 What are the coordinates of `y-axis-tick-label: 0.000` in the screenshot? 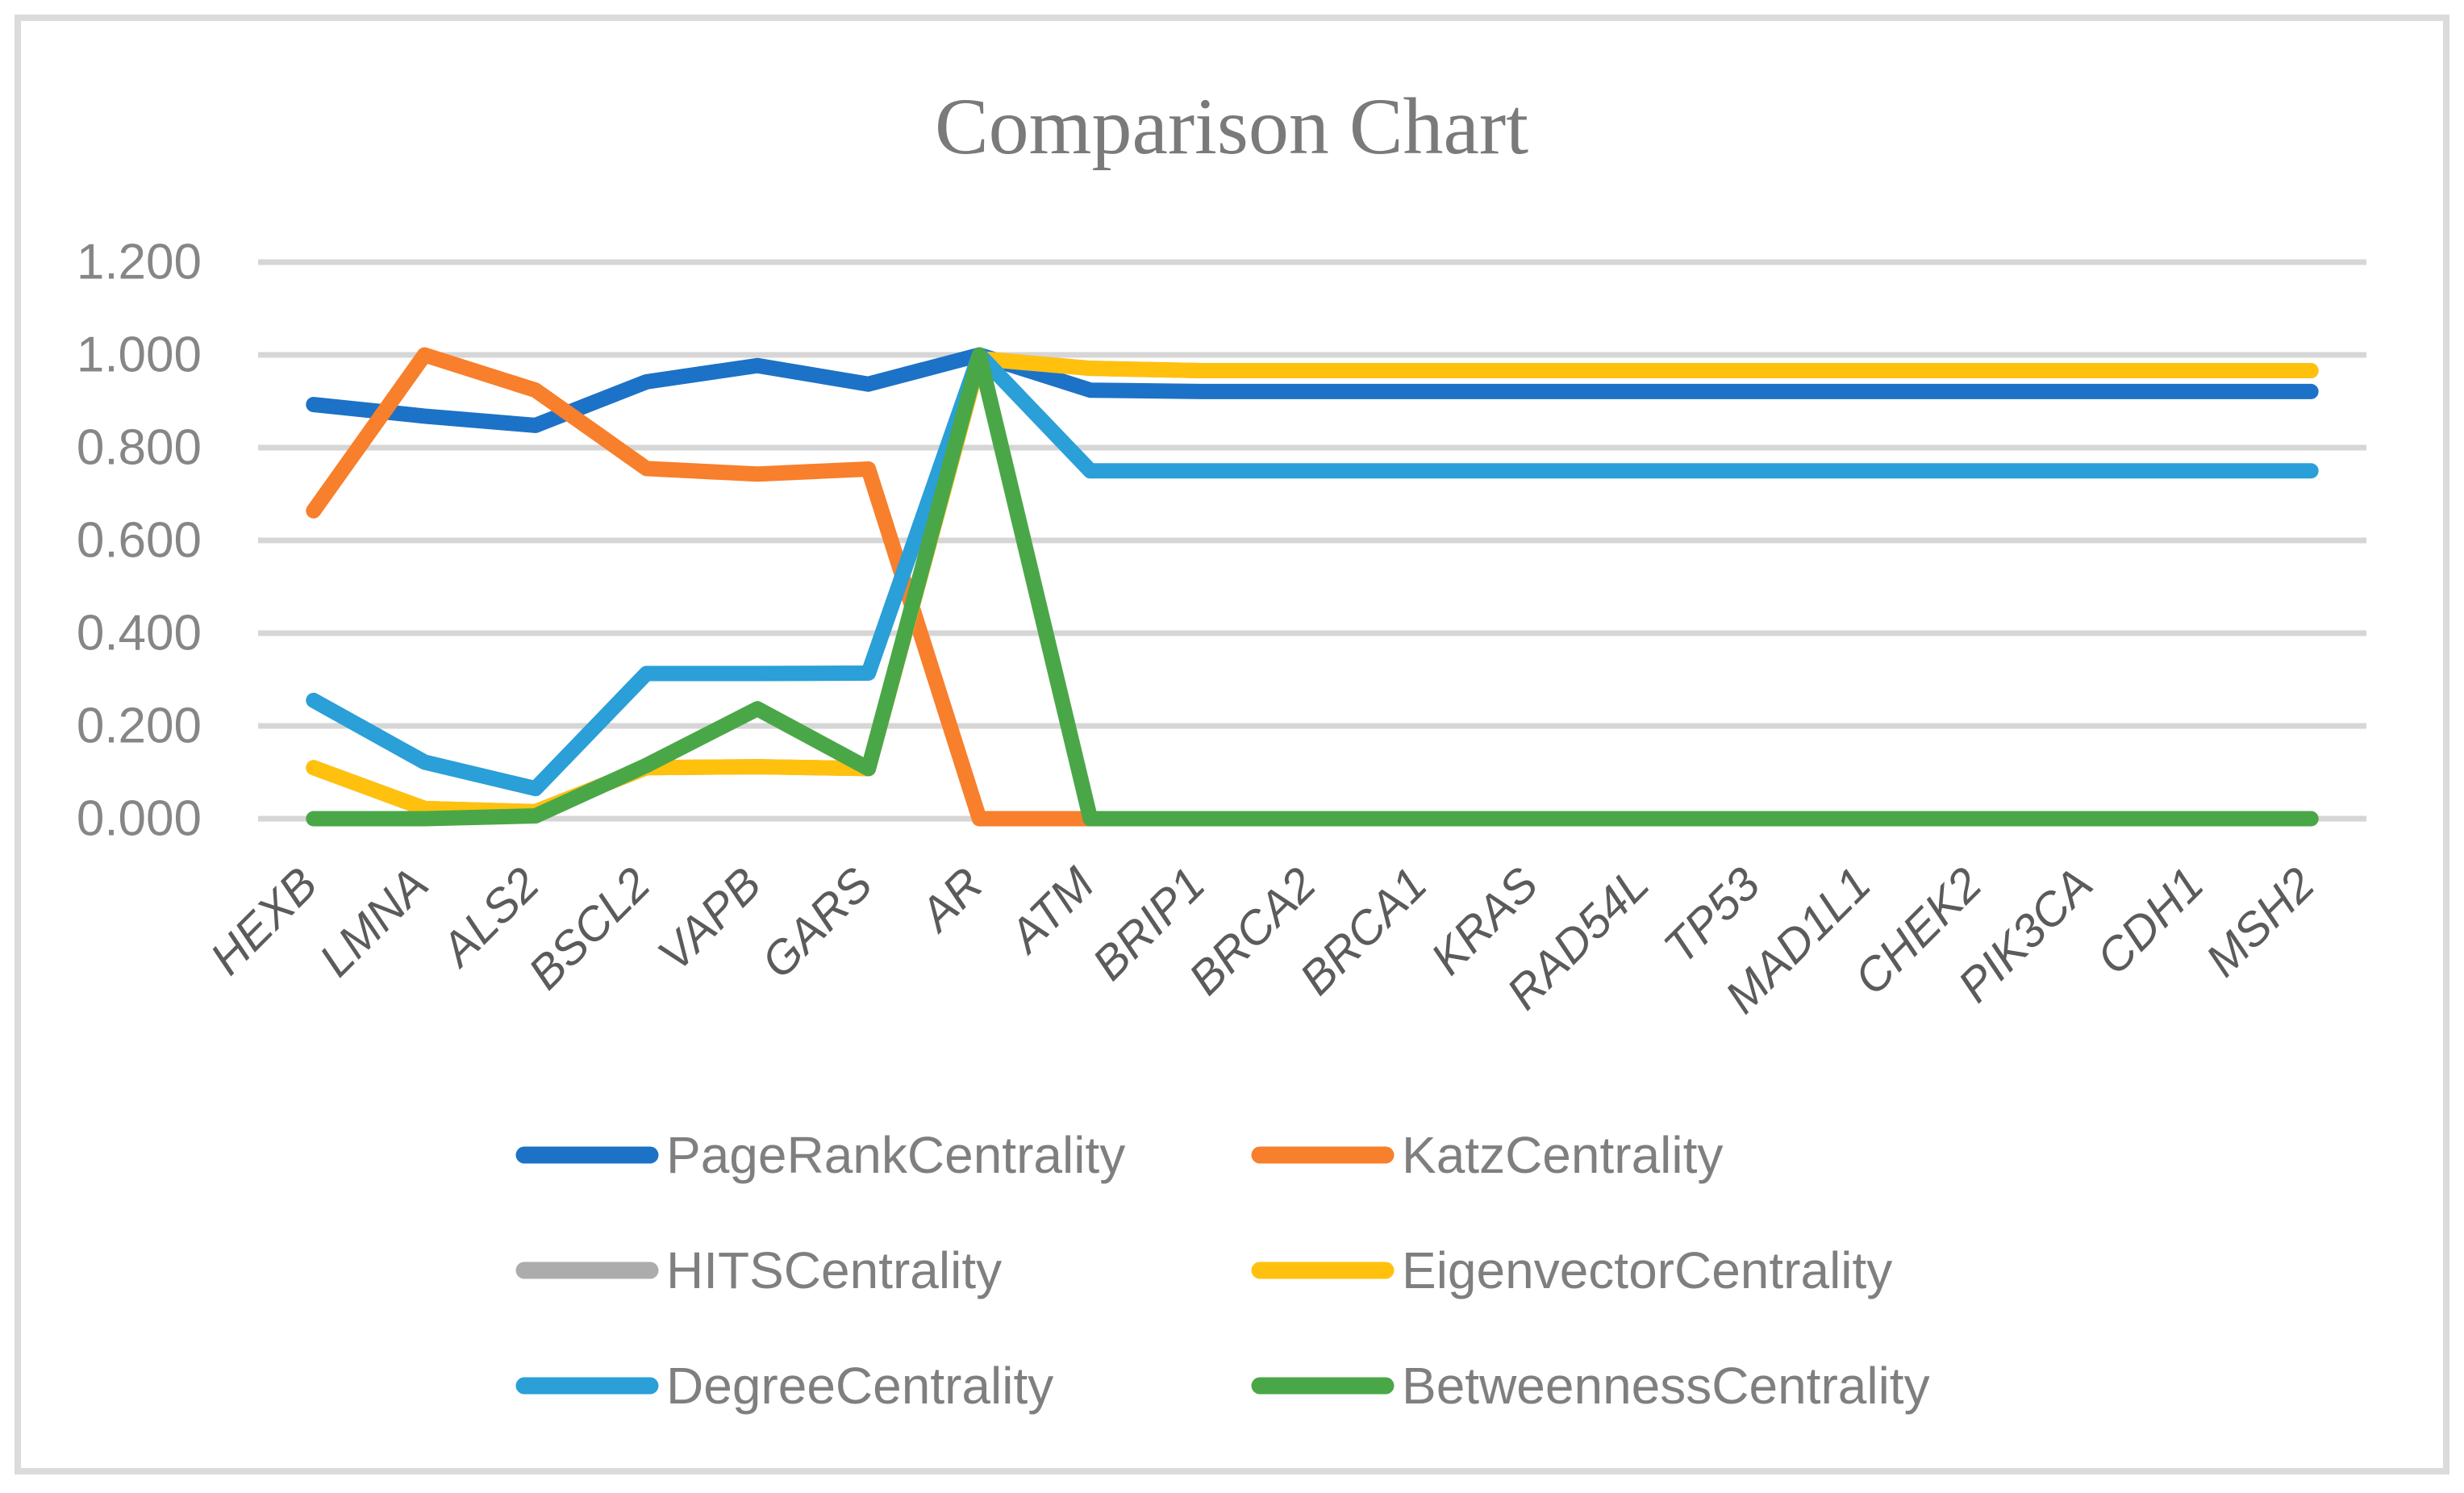 It's located at (139, 819).